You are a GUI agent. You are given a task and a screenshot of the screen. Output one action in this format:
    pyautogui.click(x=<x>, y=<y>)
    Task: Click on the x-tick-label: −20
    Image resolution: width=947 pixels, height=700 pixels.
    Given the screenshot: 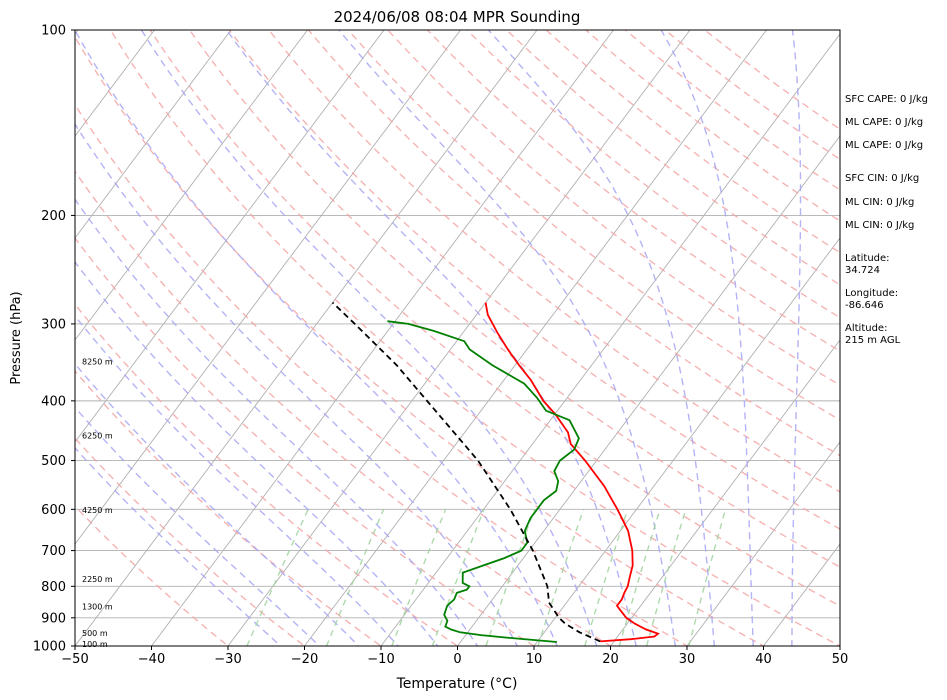 What is the action you would take?
    pyautogui.click(x=304, y=659)
    